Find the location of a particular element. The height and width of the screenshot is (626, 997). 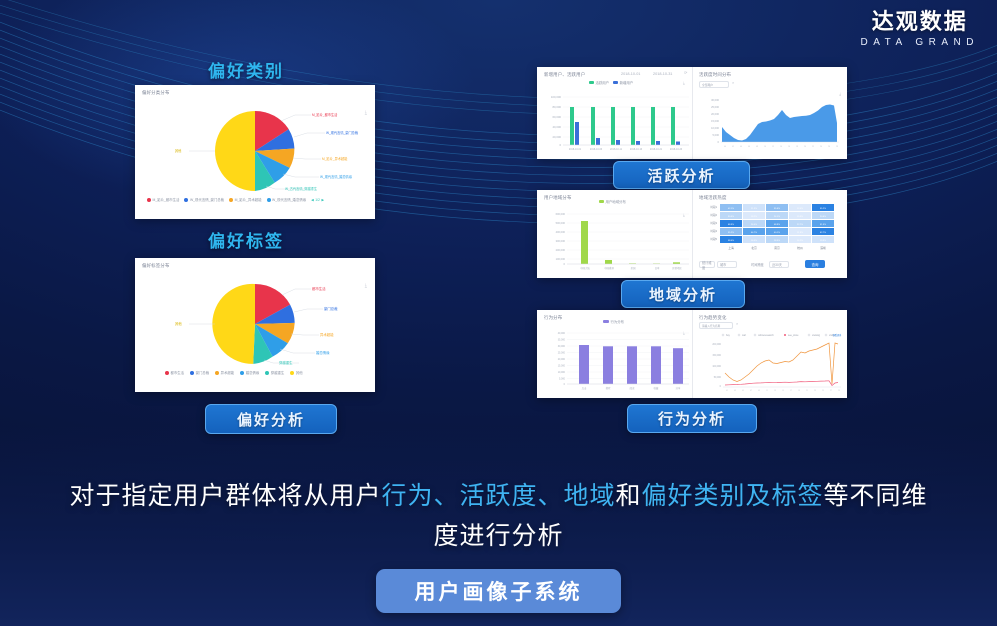

timespan-label: 时间跨度 is located at coordinates (758, 264).